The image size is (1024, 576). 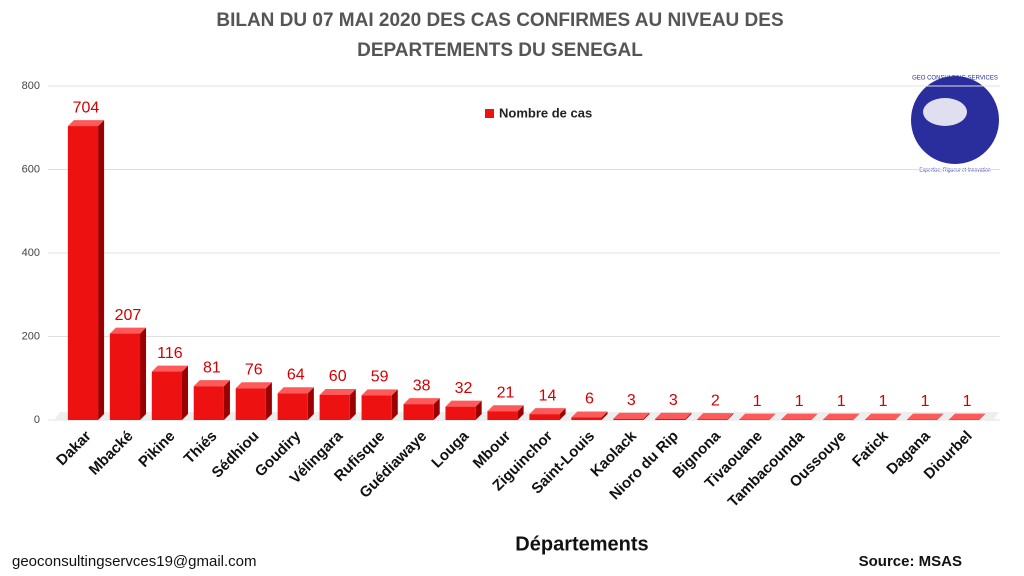 What do you see at coordinates (212, 367) in the screenshot?
I see `data-label: 81` at bounding box center [212, 367].